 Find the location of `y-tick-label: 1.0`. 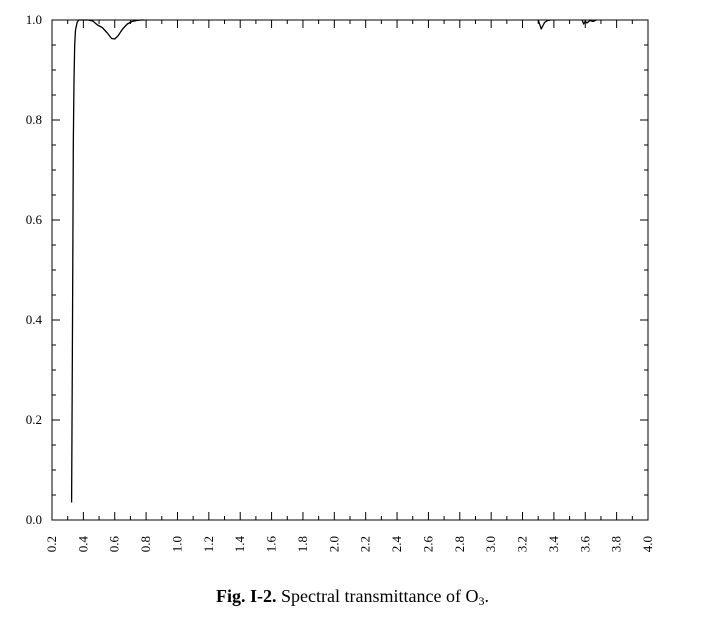

y-tick-label: 1.0 is located at coordinates (34, 19).